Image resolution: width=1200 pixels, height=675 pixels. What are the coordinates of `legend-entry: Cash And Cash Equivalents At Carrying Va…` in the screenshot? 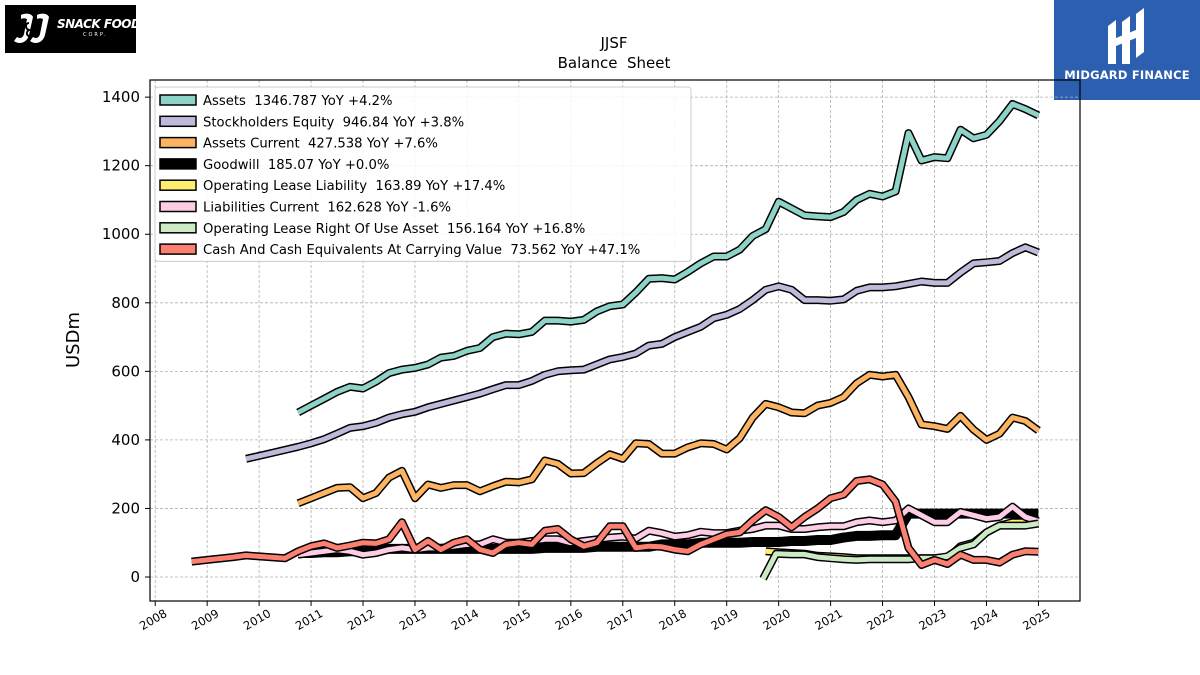 It's located at (421, 250).